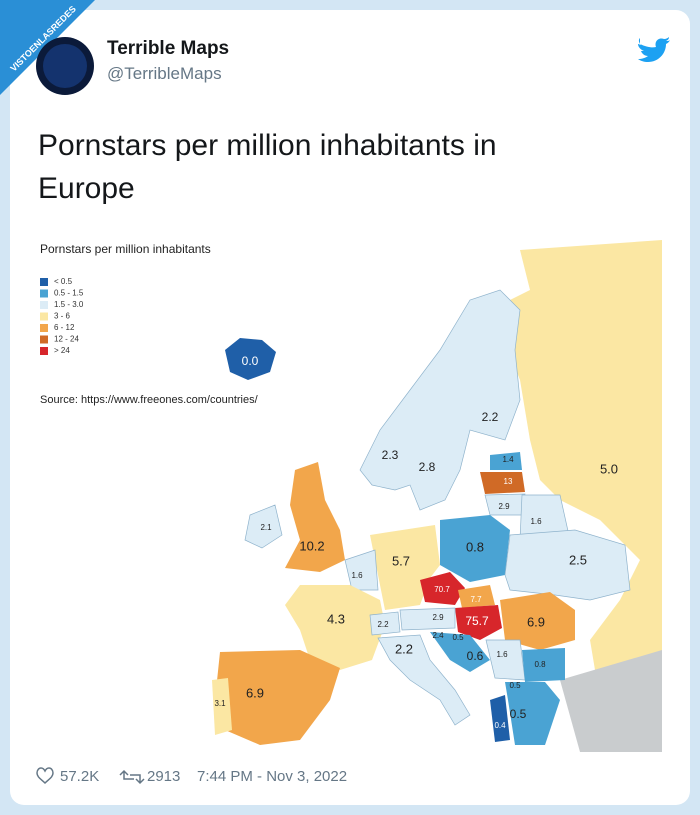 This screenshot has width=700, height=815. Describe the element at coordinates (45, 776) in the screenshot. I see `like-icon` at that location.